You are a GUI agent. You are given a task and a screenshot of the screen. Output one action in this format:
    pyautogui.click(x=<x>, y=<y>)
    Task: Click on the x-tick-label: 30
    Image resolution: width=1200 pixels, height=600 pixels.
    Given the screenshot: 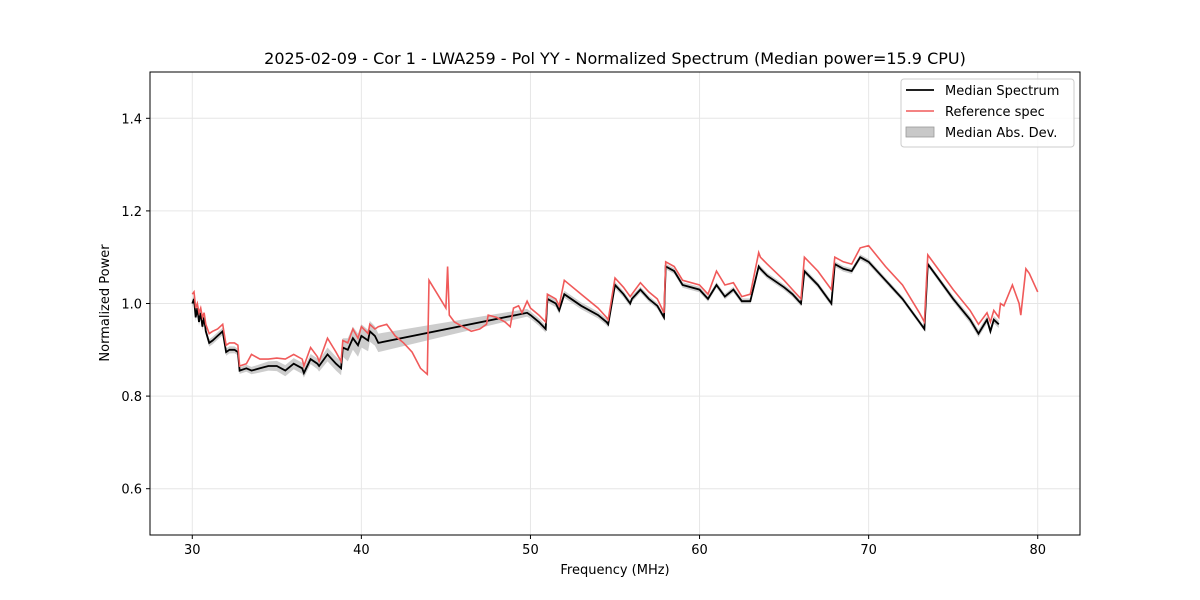 What is the action you would take?
    pyautogui.click(x=192, y=550)
    